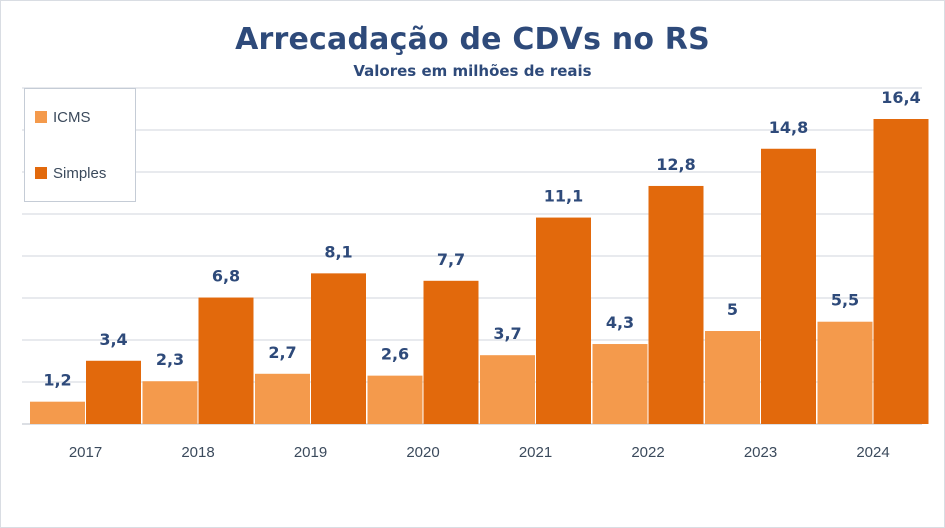 The height and width of the screenshot is (528, 945). Describe the element at coordinates (226, 360) in the screenshot. I see `bar-simples-2018` at that location.